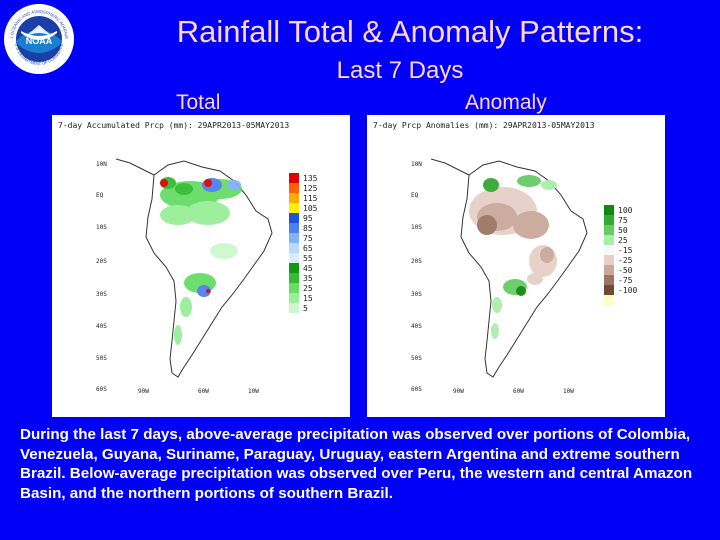 The height and width of the screenshot is (540, 720). Describe the element at coordinates (625, 270) in the screenshot. I see `colorbar-label: -50` at that location.